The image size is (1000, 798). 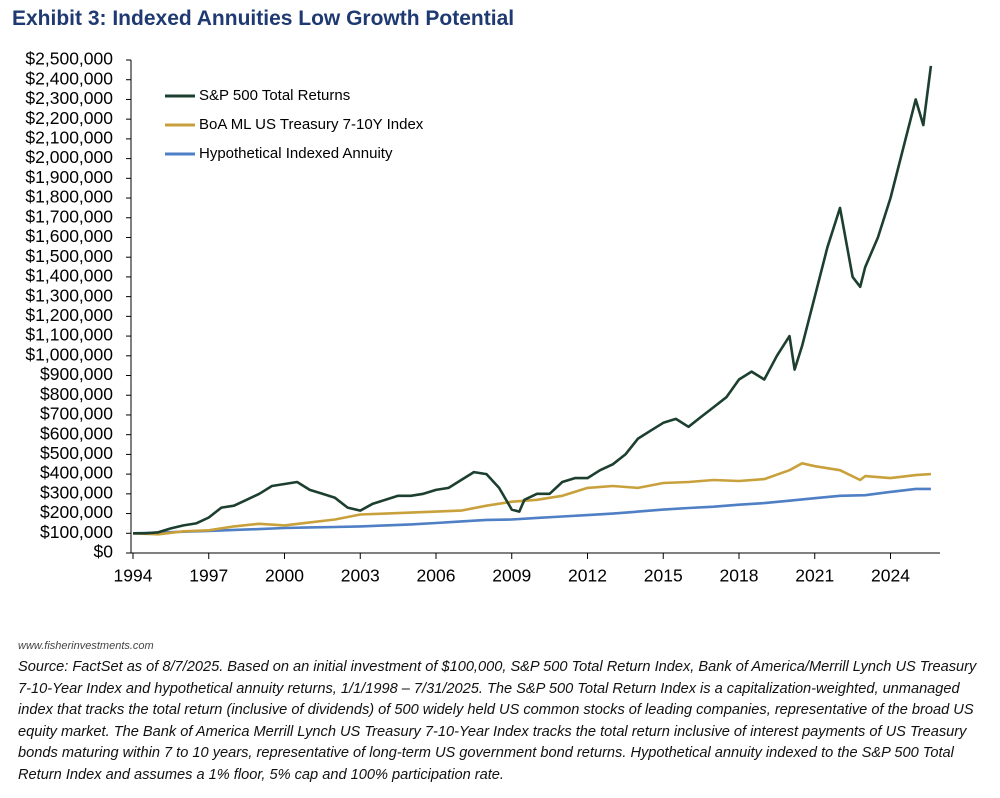 I want to click on y-tick-label: $1,200,000, so click(x=69, y=315).